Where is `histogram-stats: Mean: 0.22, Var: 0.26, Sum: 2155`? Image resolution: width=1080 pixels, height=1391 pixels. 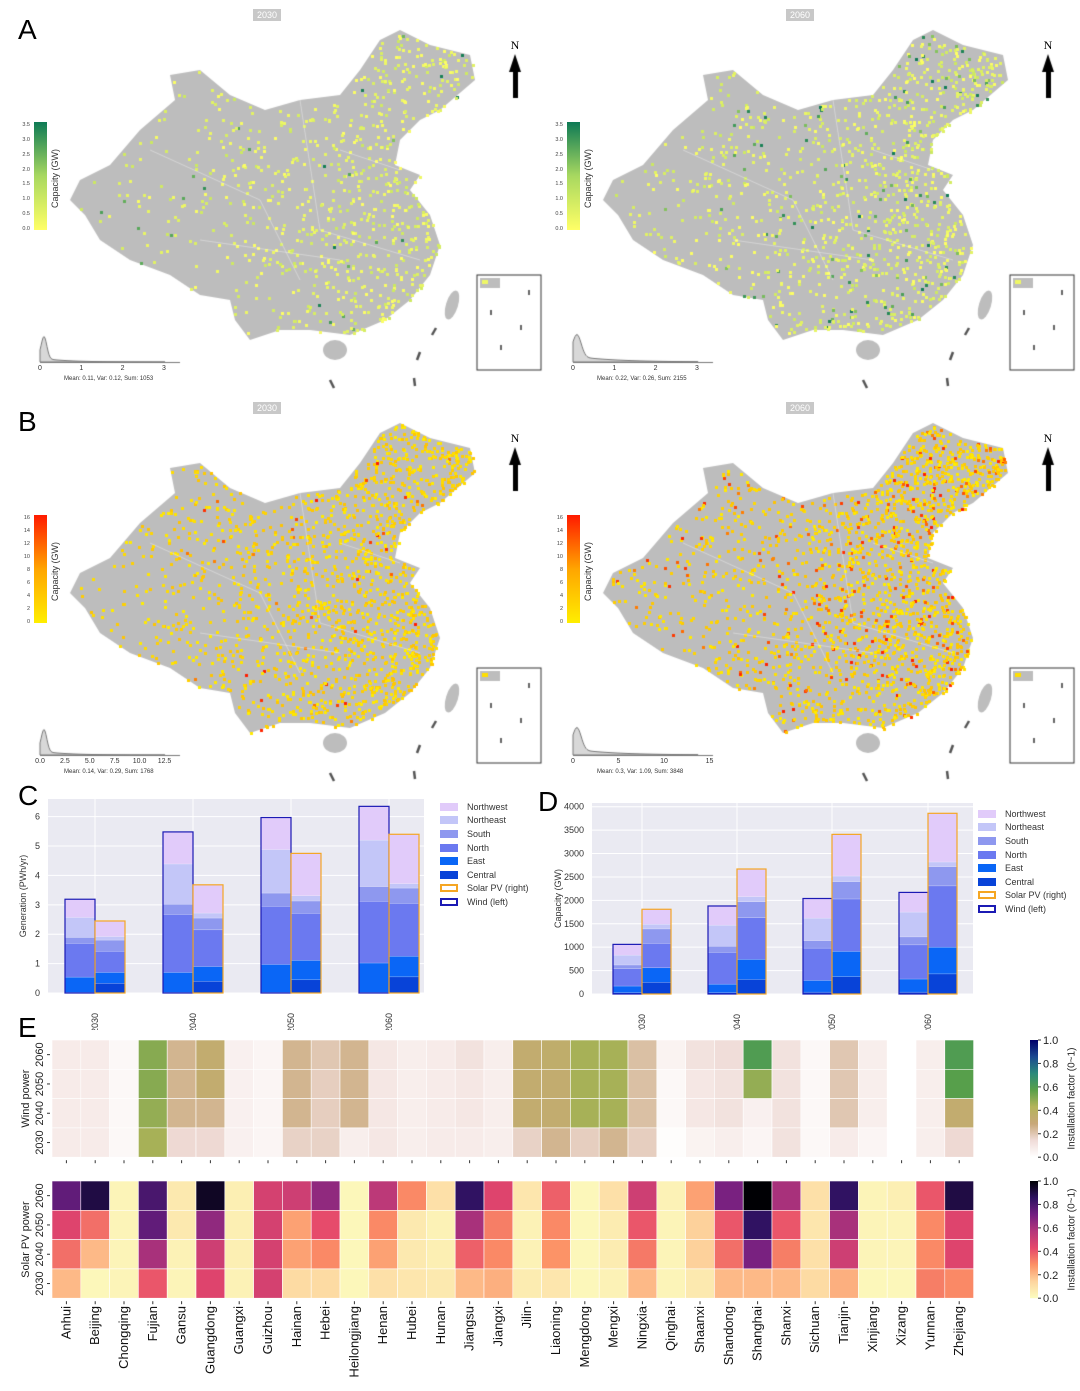
histogram-stats: Mean: 0.22, Var: 0.26, Sum: 2155 is located at coordinates (642, 379).